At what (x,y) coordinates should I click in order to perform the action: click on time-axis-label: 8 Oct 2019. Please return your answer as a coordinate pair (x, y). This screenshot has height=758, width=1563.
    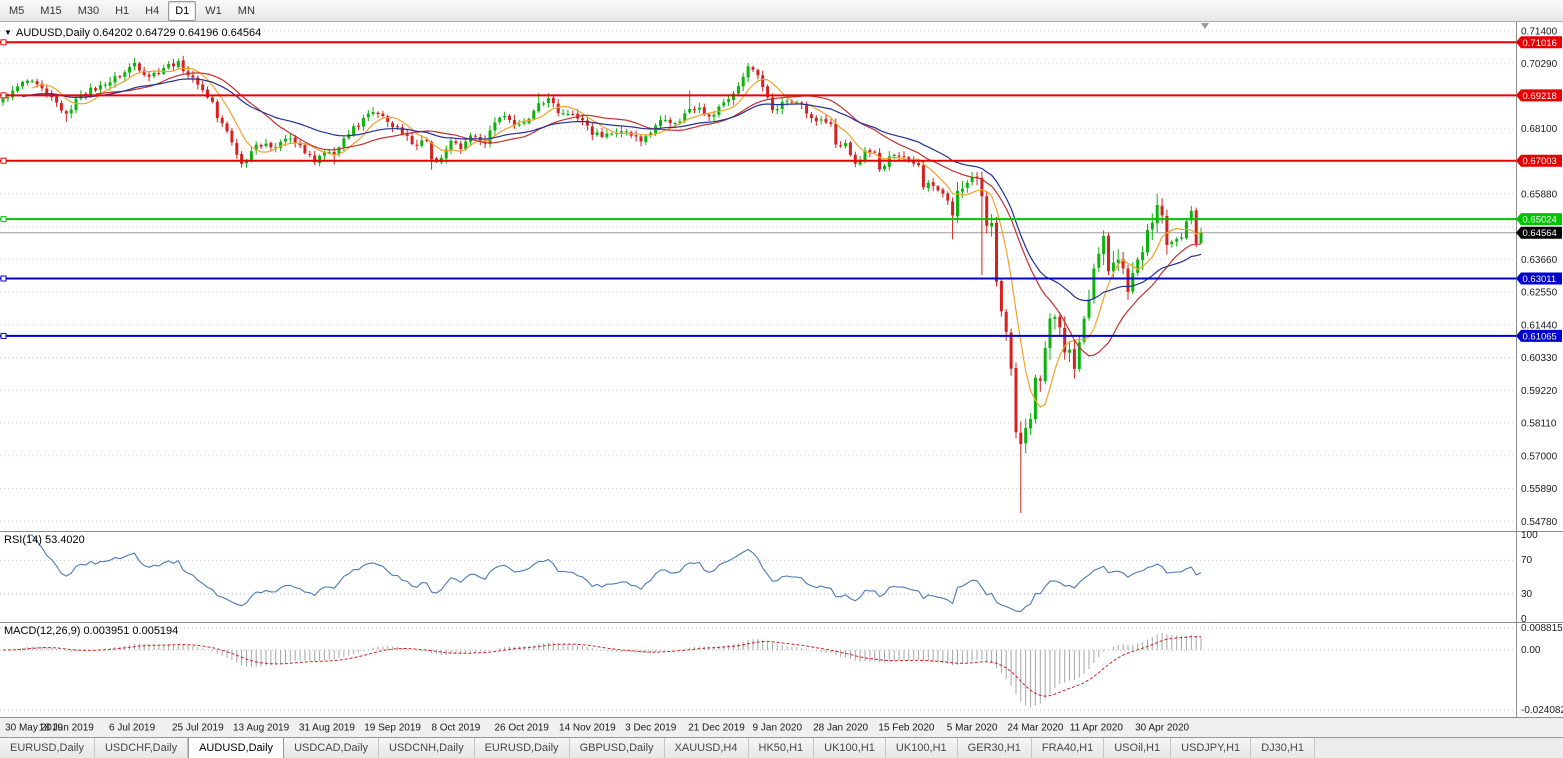
    Looking at the image, I should click on (455, 728).